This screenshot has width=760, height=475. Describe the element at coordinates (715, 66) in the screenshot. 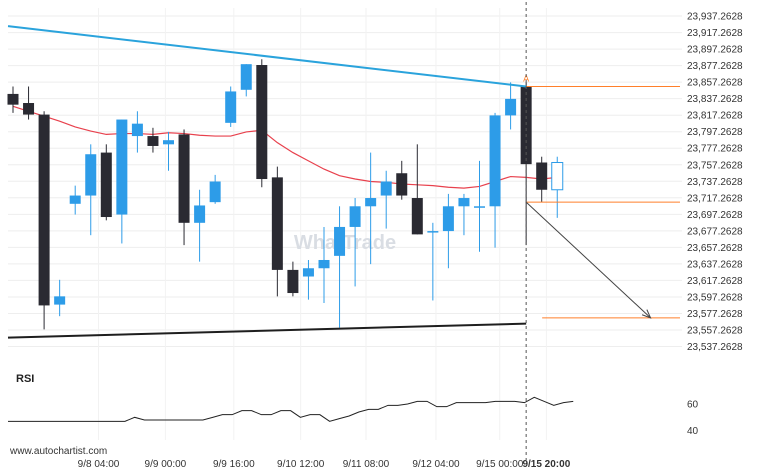

I see `price-tick-label: 23,877.2628` at that location.